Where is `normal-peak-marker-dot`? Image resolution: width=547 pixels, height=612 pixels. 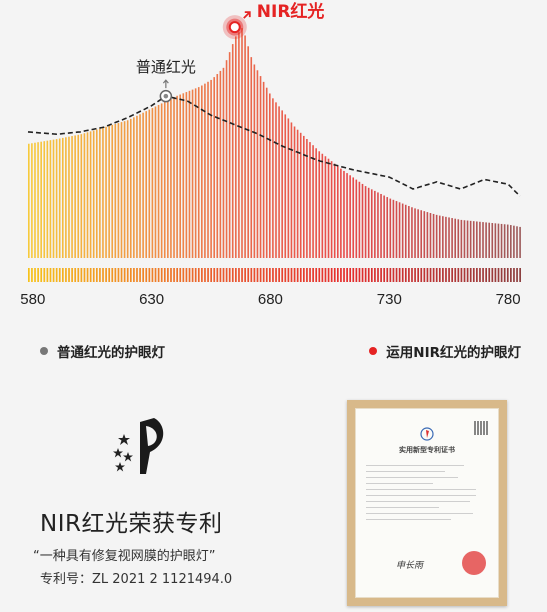
normal-peak-marker-dot is located at coordinates (166, 96).